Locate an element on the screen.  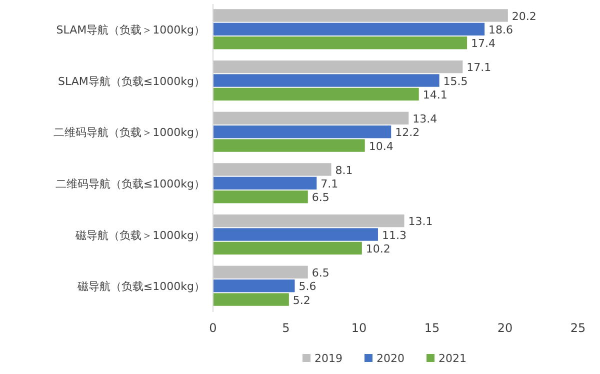
x-tick-label: 5 is located at coordinates (286, 328).